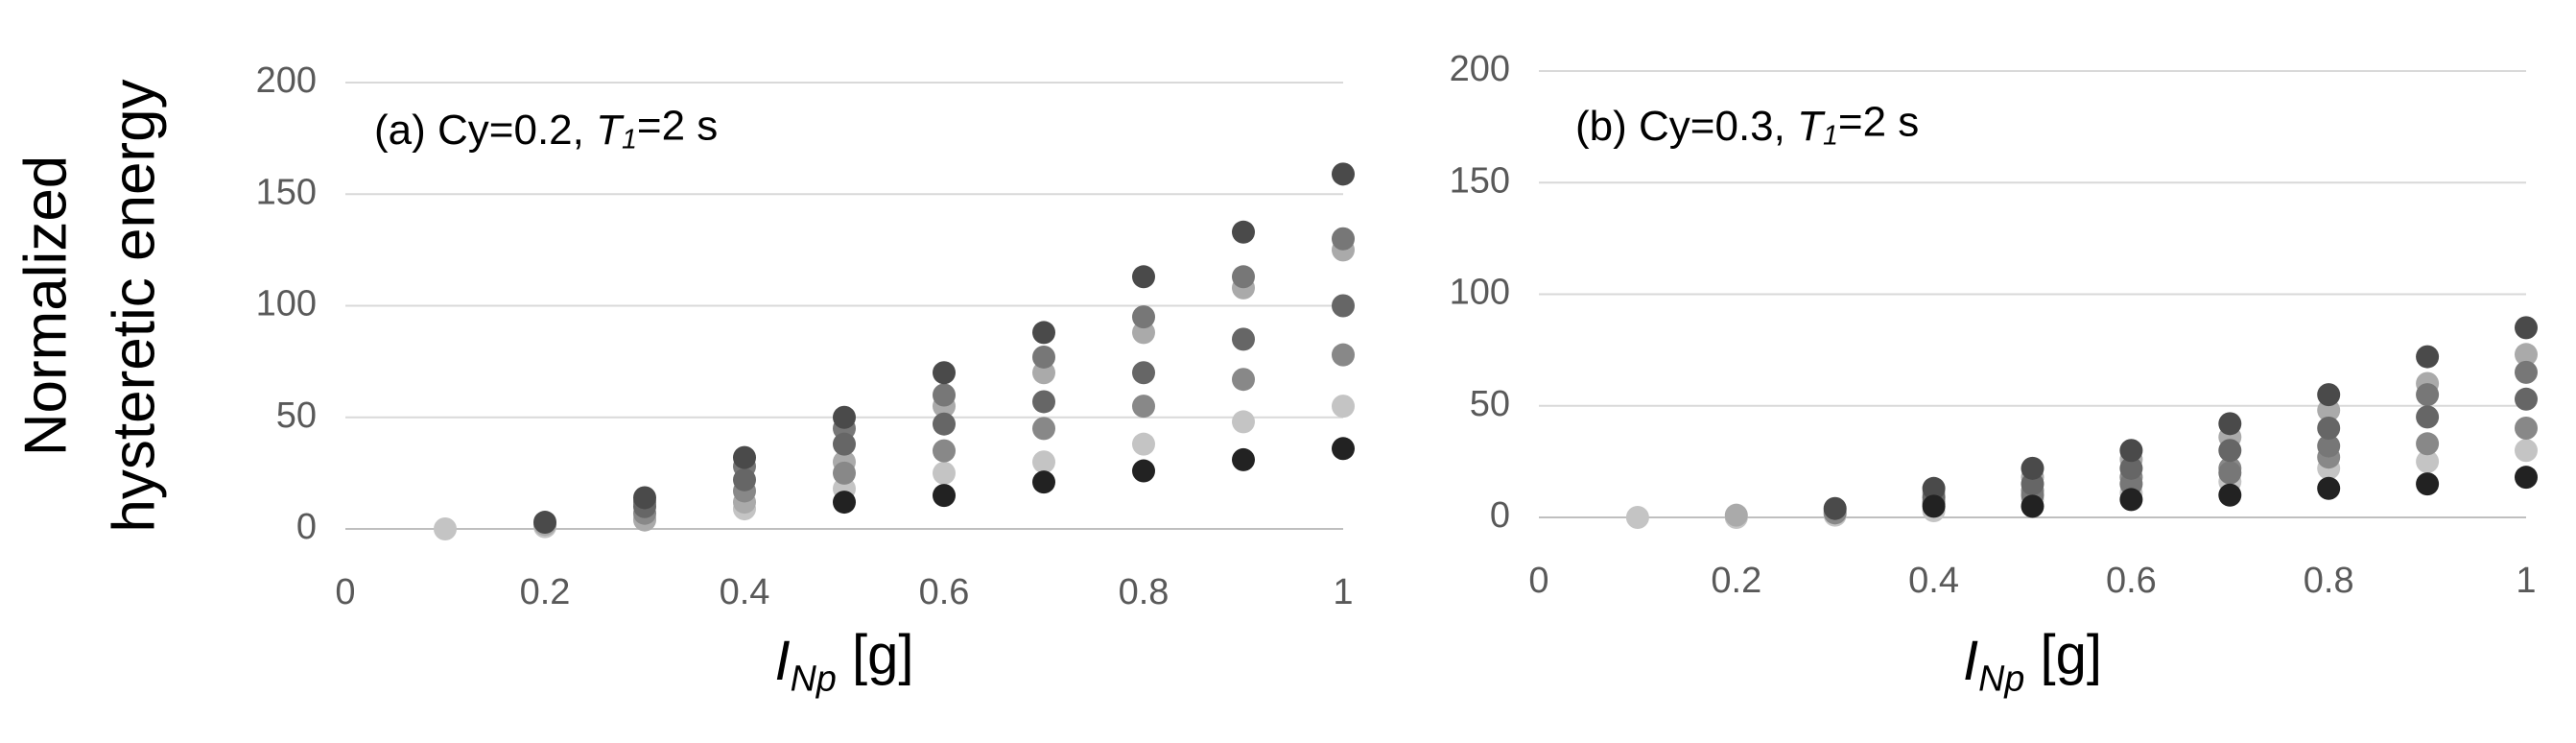 This screenshot has width=2576, height=743. I want to click on x-axis-label-symbol: I, so click(783, 661).